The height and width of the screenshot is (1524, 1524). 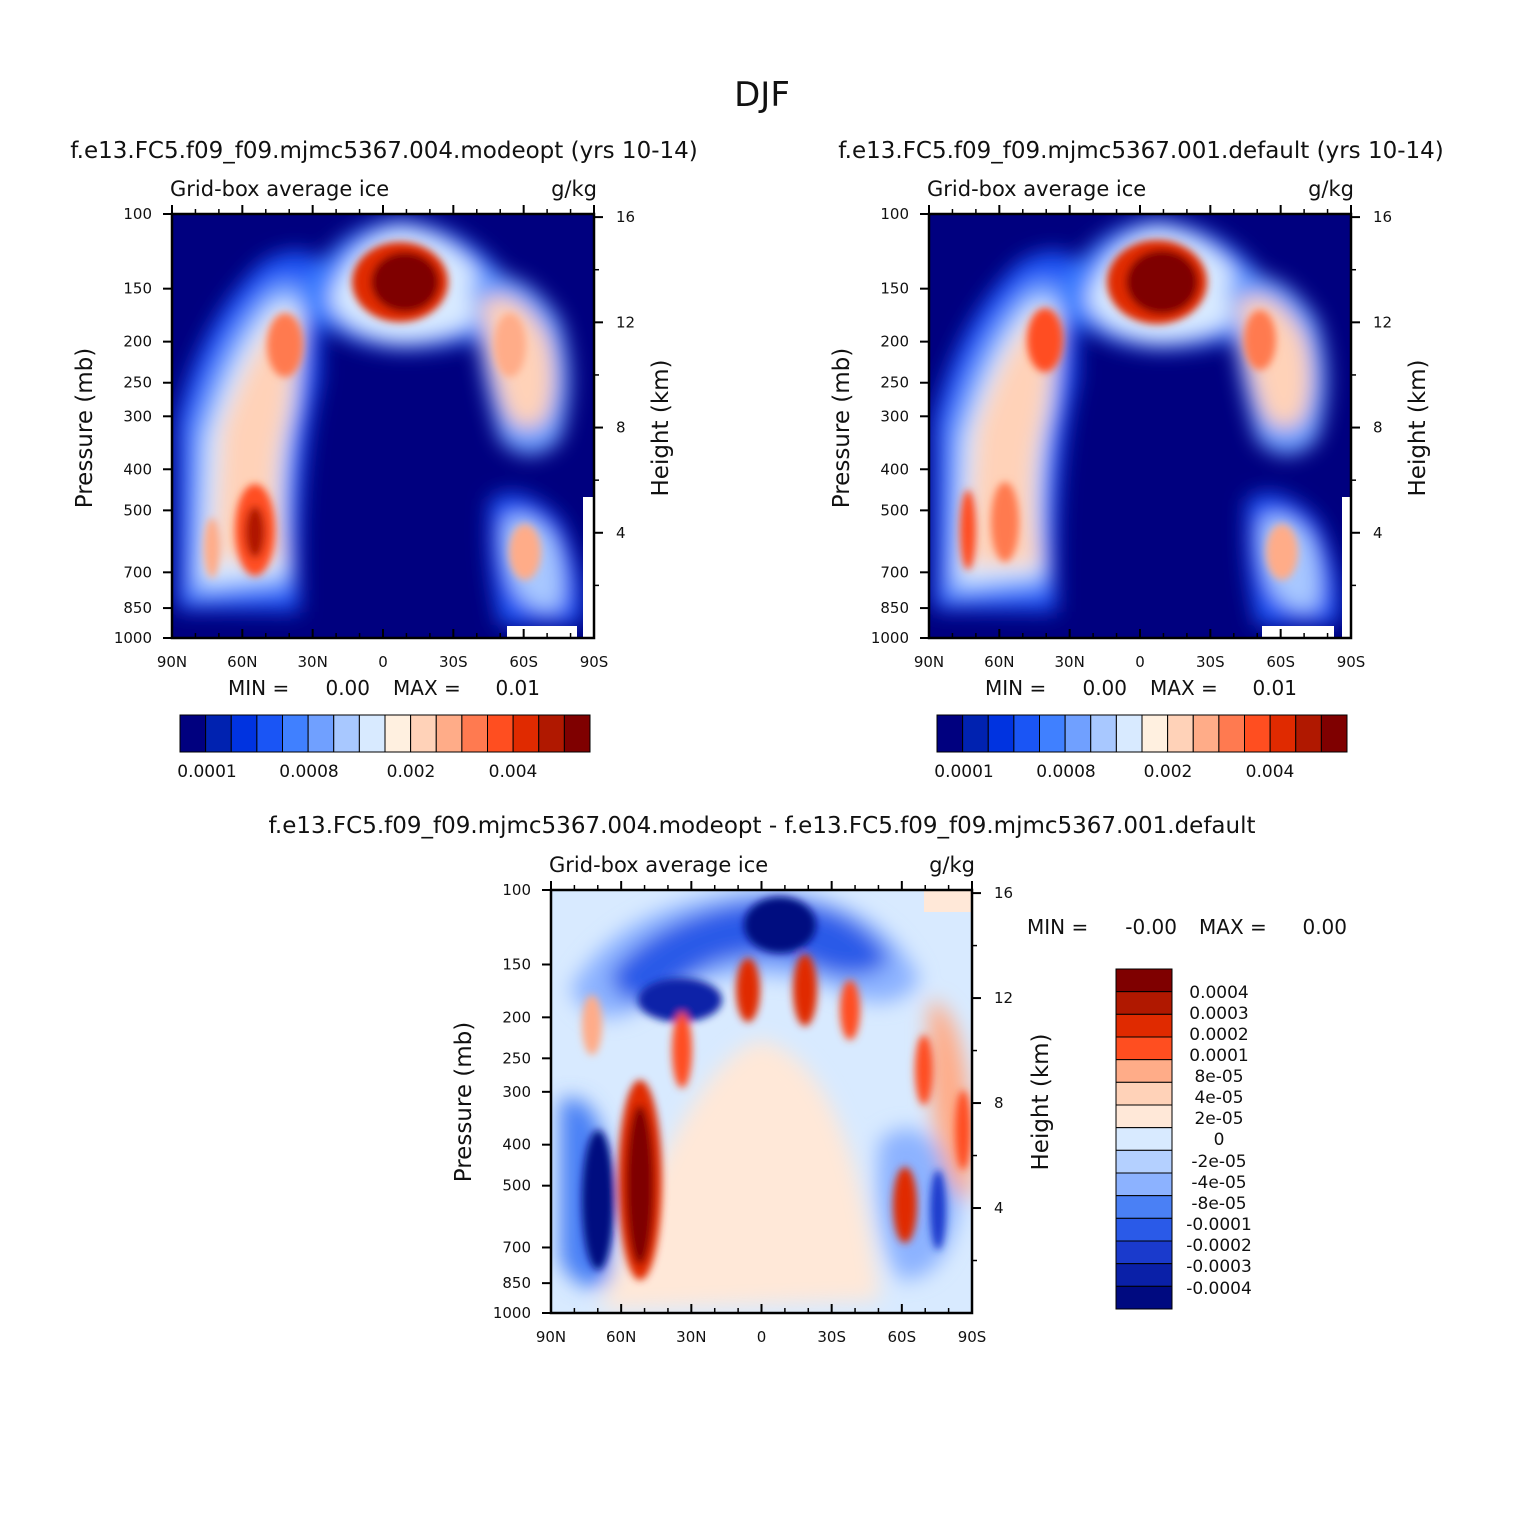 I want to click on y-axis: 100 150 200 250 300 400 500 700 850 1000, so click(x=143, y=426).